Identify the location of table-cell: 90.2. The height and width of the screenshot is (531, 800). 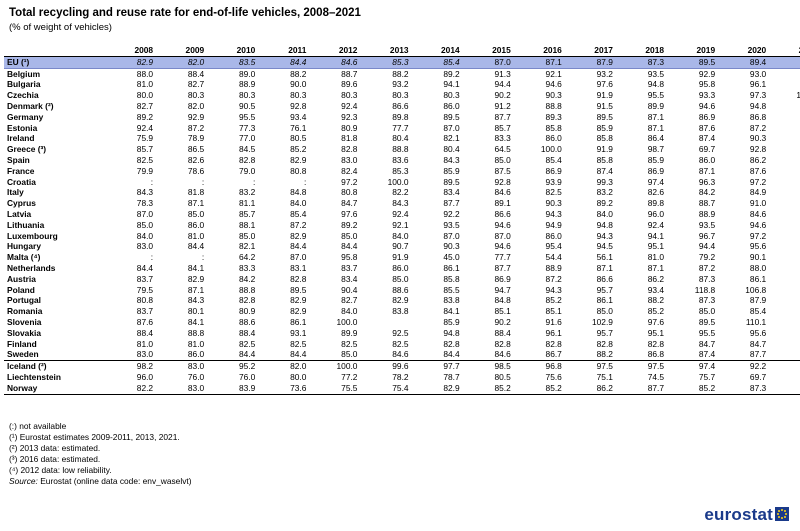
(502, 321).